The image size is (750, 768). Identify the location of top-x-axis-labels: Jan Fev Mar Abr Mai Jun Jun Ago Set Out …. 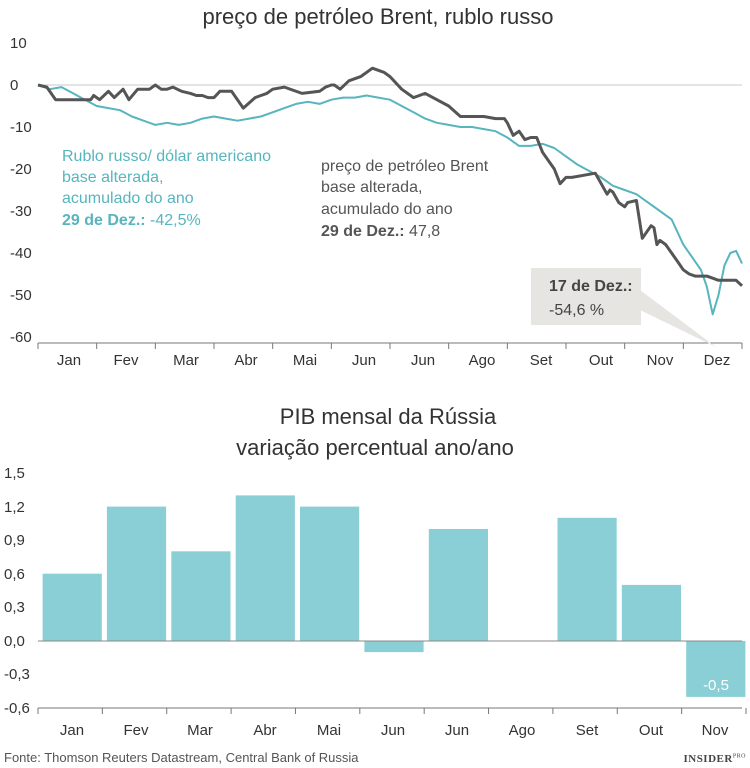
(393, 360).